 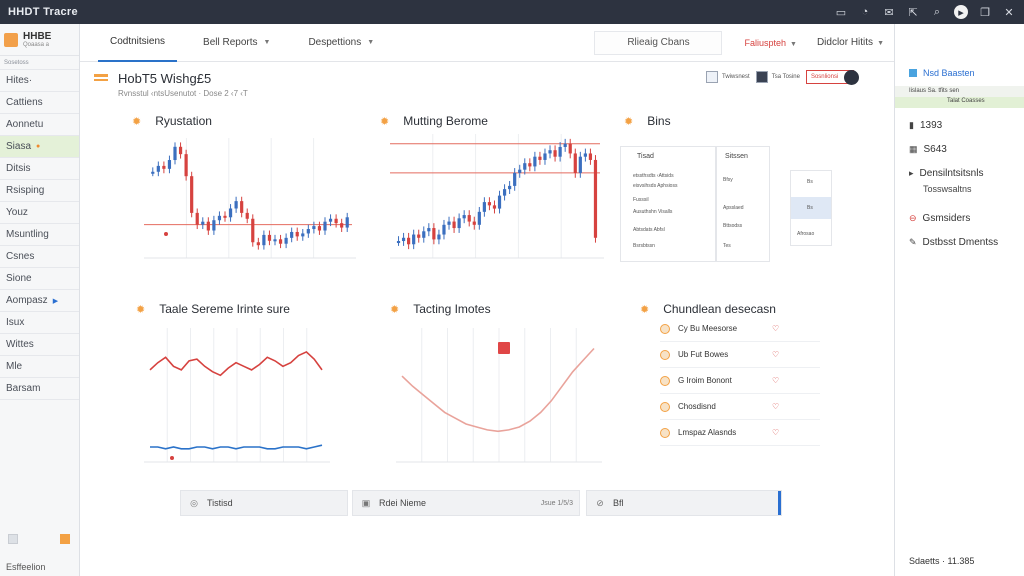 What do you see at coordinates (172, 458) in the screenshot?
I see `data-marker` at bounding box center [172, 458].